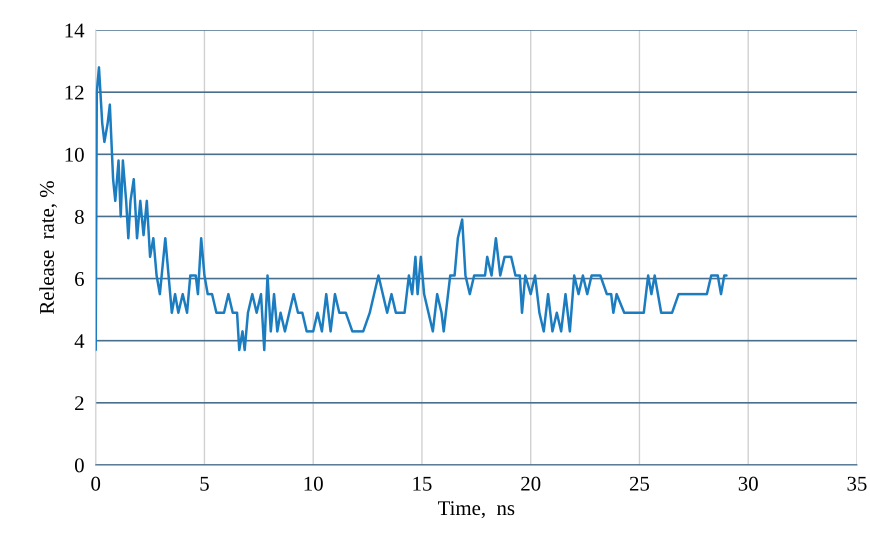 This screenshot has width=870, height=547. Describe the element at coordinates (857, 483) in the screenshot. I see `x-tick-label: 35` at that location.